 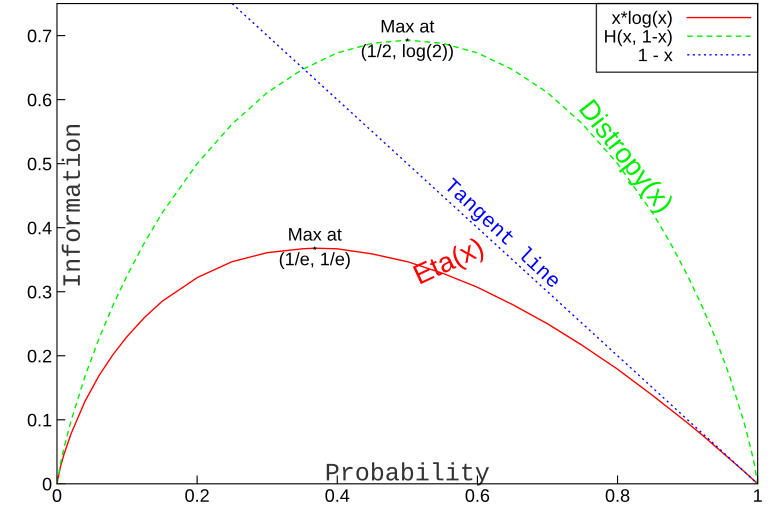 What do you see at coordinates (40, 420) in the screenshot?
I see `y-tick-label: 0.1` at bounding box center [40, 420].